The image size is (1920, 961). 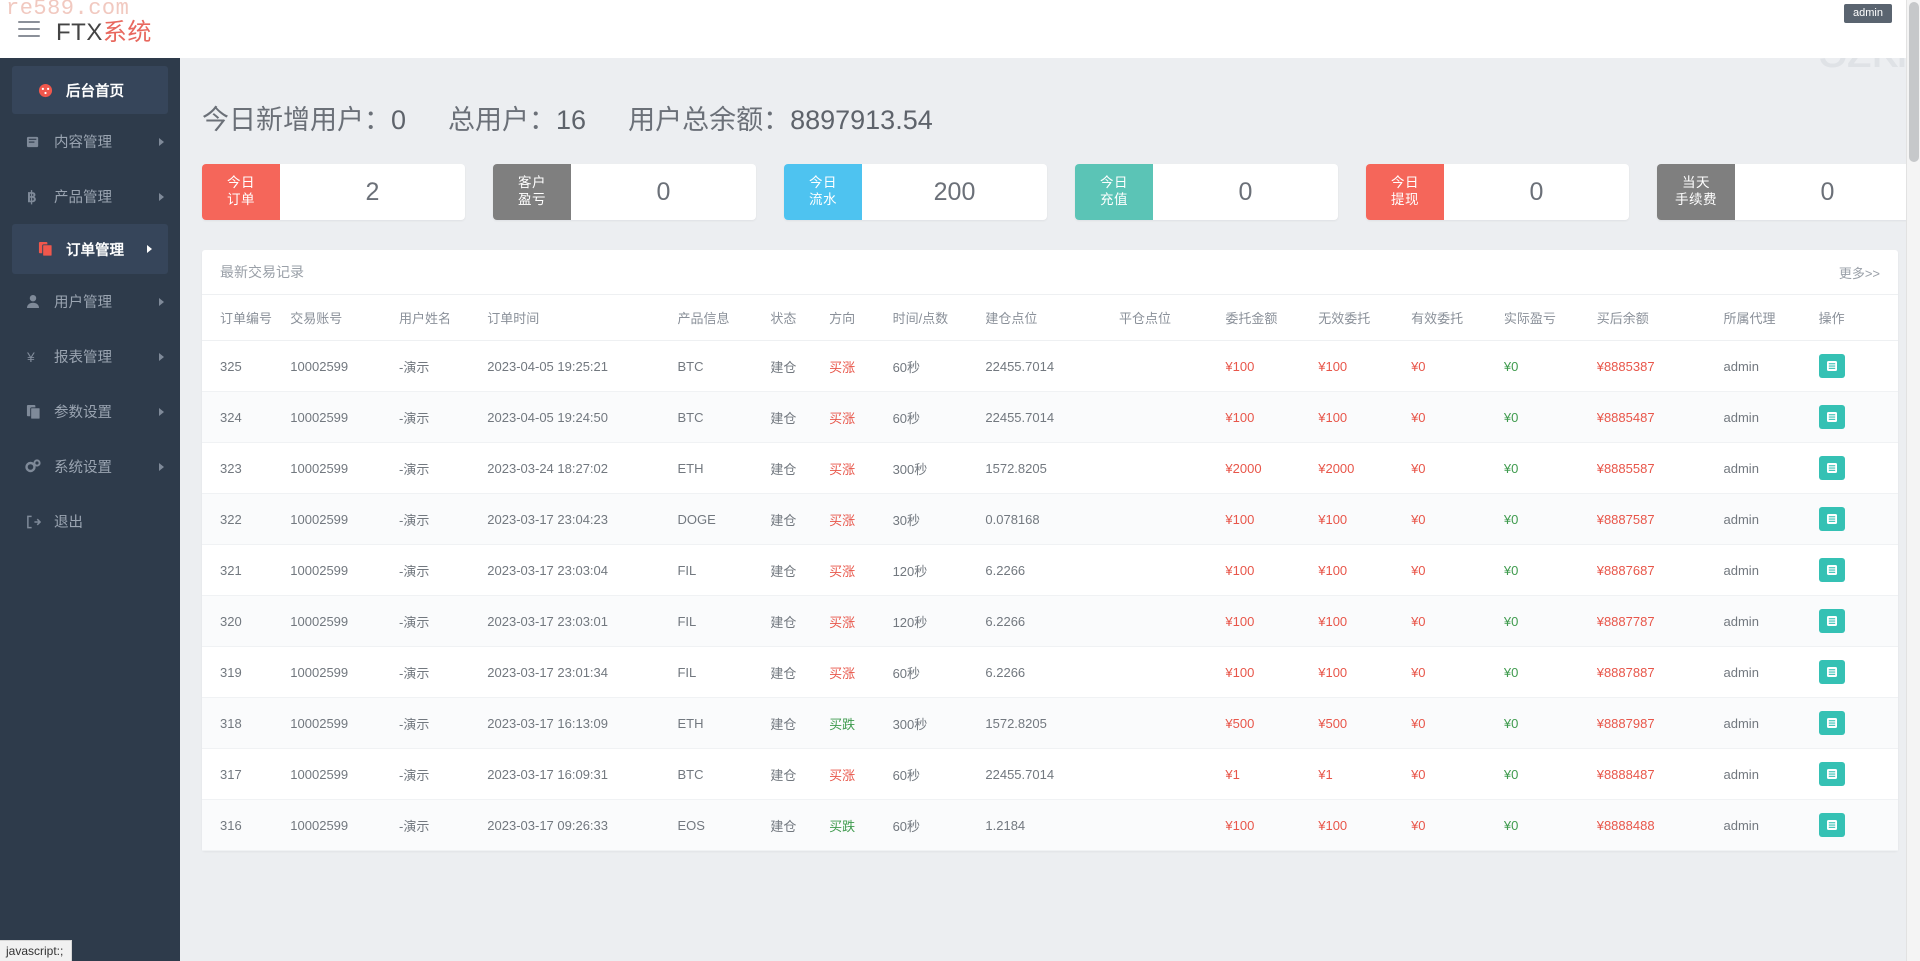 What do you see at coordinates (104, 29) in the screenshot?
I see `app-brand: FTX系统` at bounding box center [104, 29].